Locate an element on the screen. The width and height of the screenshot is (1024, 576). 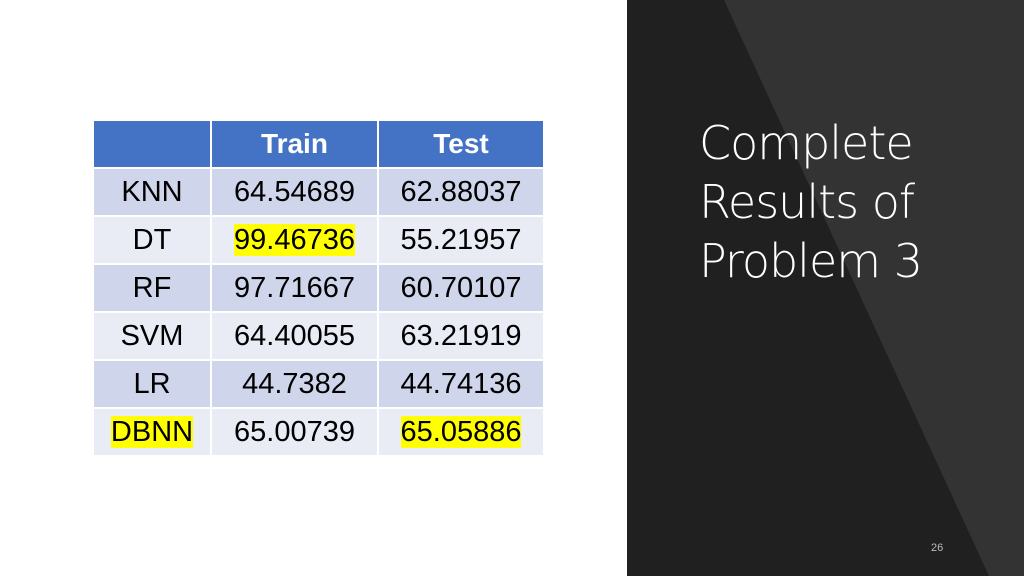
model-value: SVM is located at coordinates (152, 335).